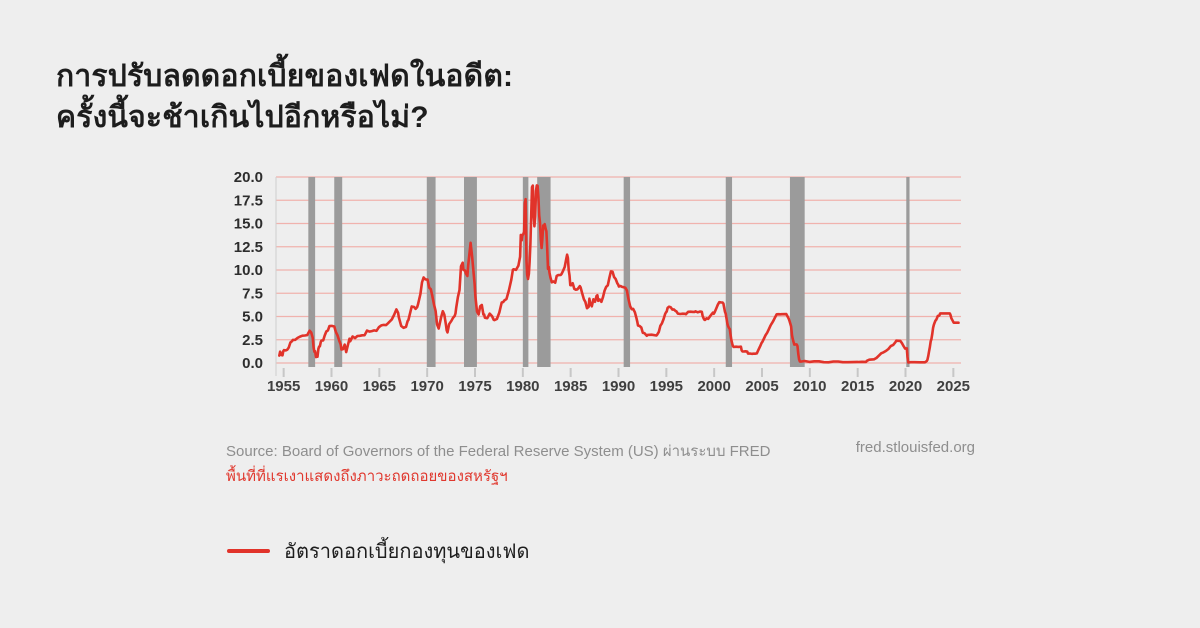 Image resolution: width=1200 pixels, height=628 pixels. Describe the element at coordinates (474, 386) in the screenshot. I see `x-axis-label: 1975` at that location.